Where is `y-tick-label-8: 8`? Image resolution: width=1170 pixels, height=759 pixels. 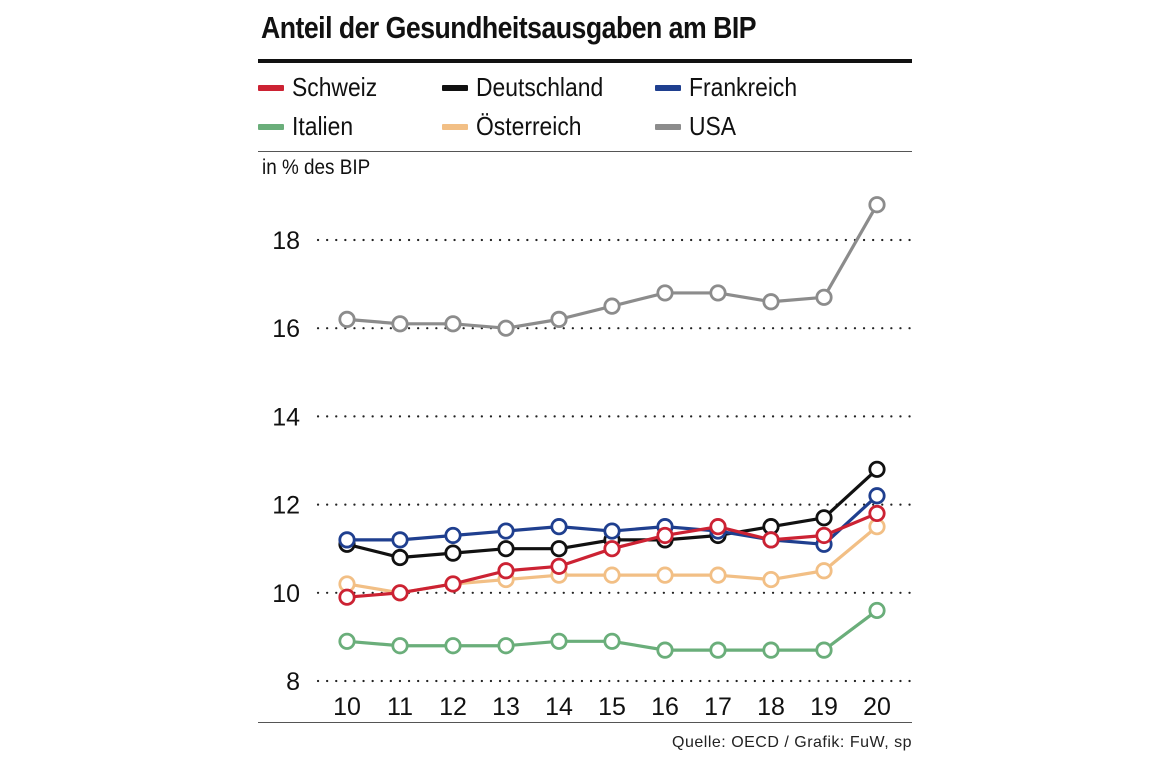 y-tick-label-8: 8 is located at coordinates (293, 682).